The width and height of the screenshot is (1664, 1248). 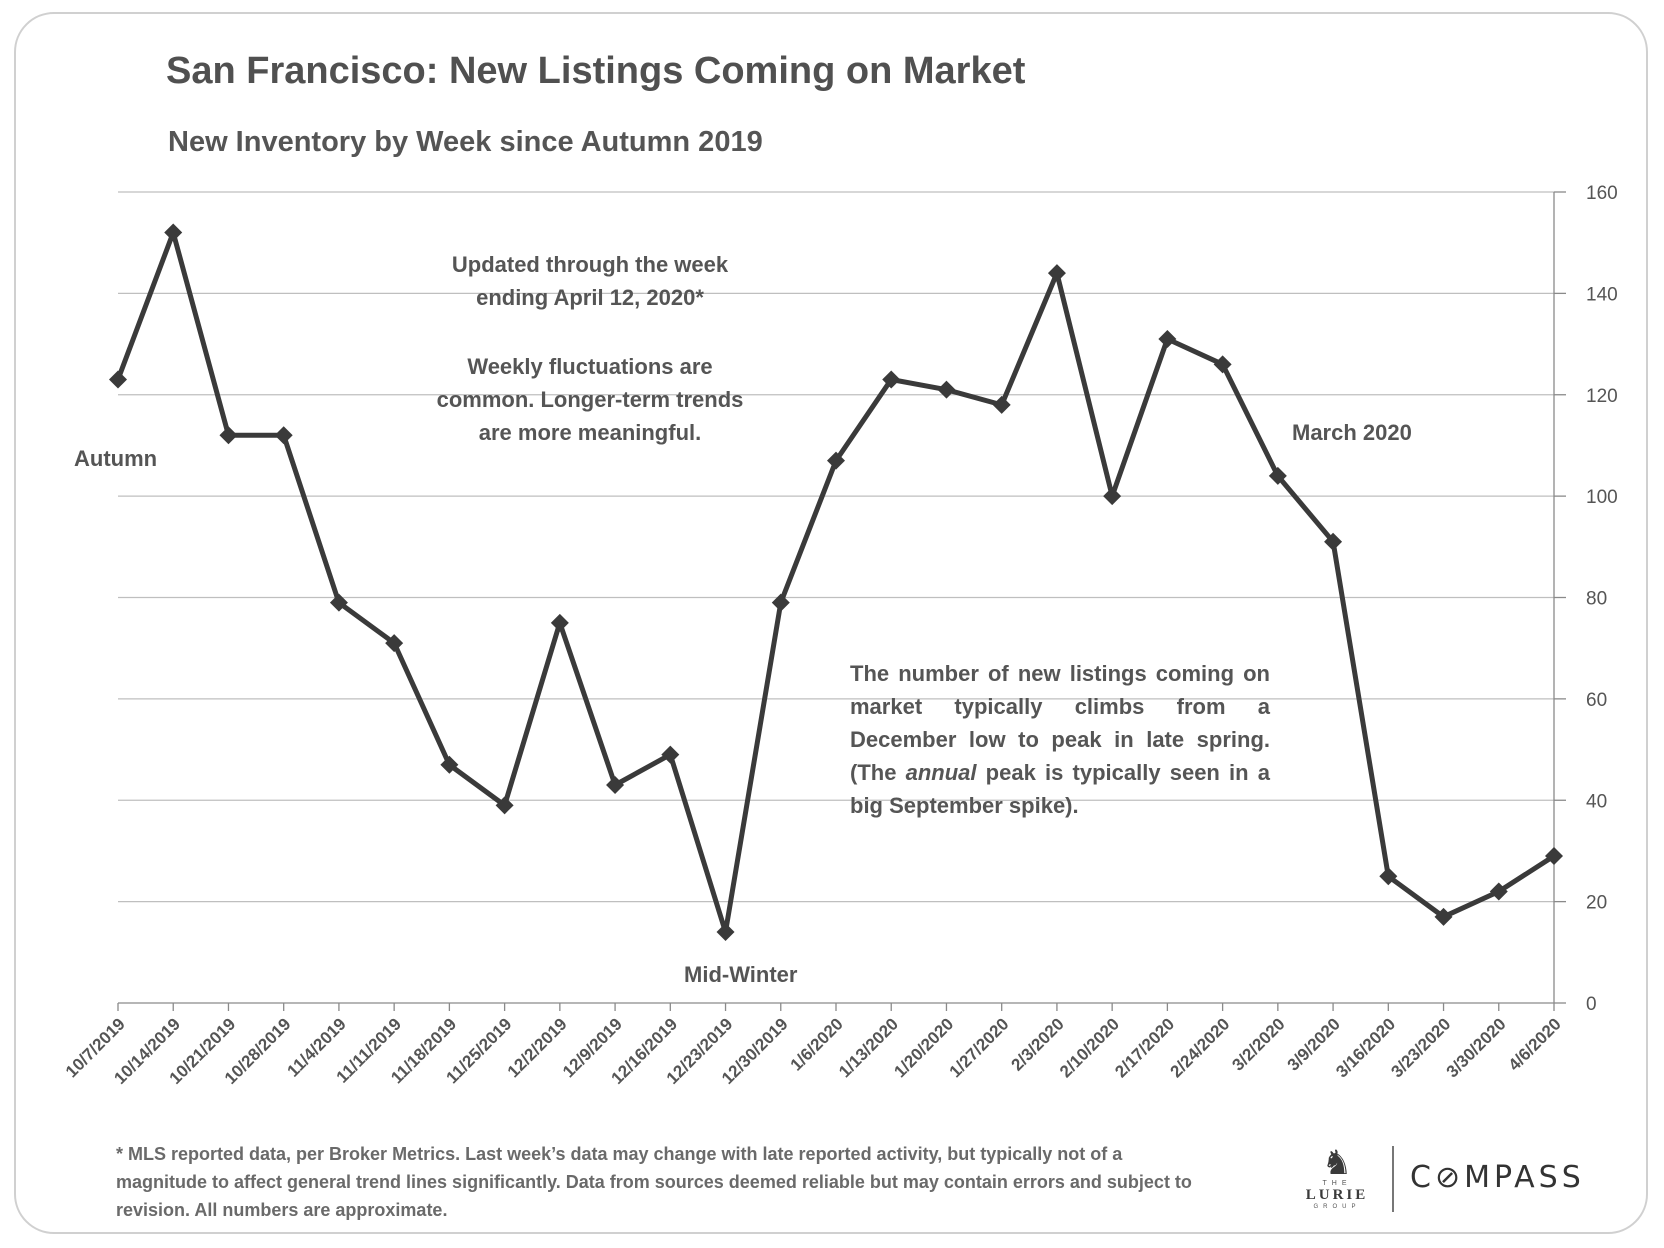 I want to click on data-point-11/18/2019, so click(x=449, y=764).